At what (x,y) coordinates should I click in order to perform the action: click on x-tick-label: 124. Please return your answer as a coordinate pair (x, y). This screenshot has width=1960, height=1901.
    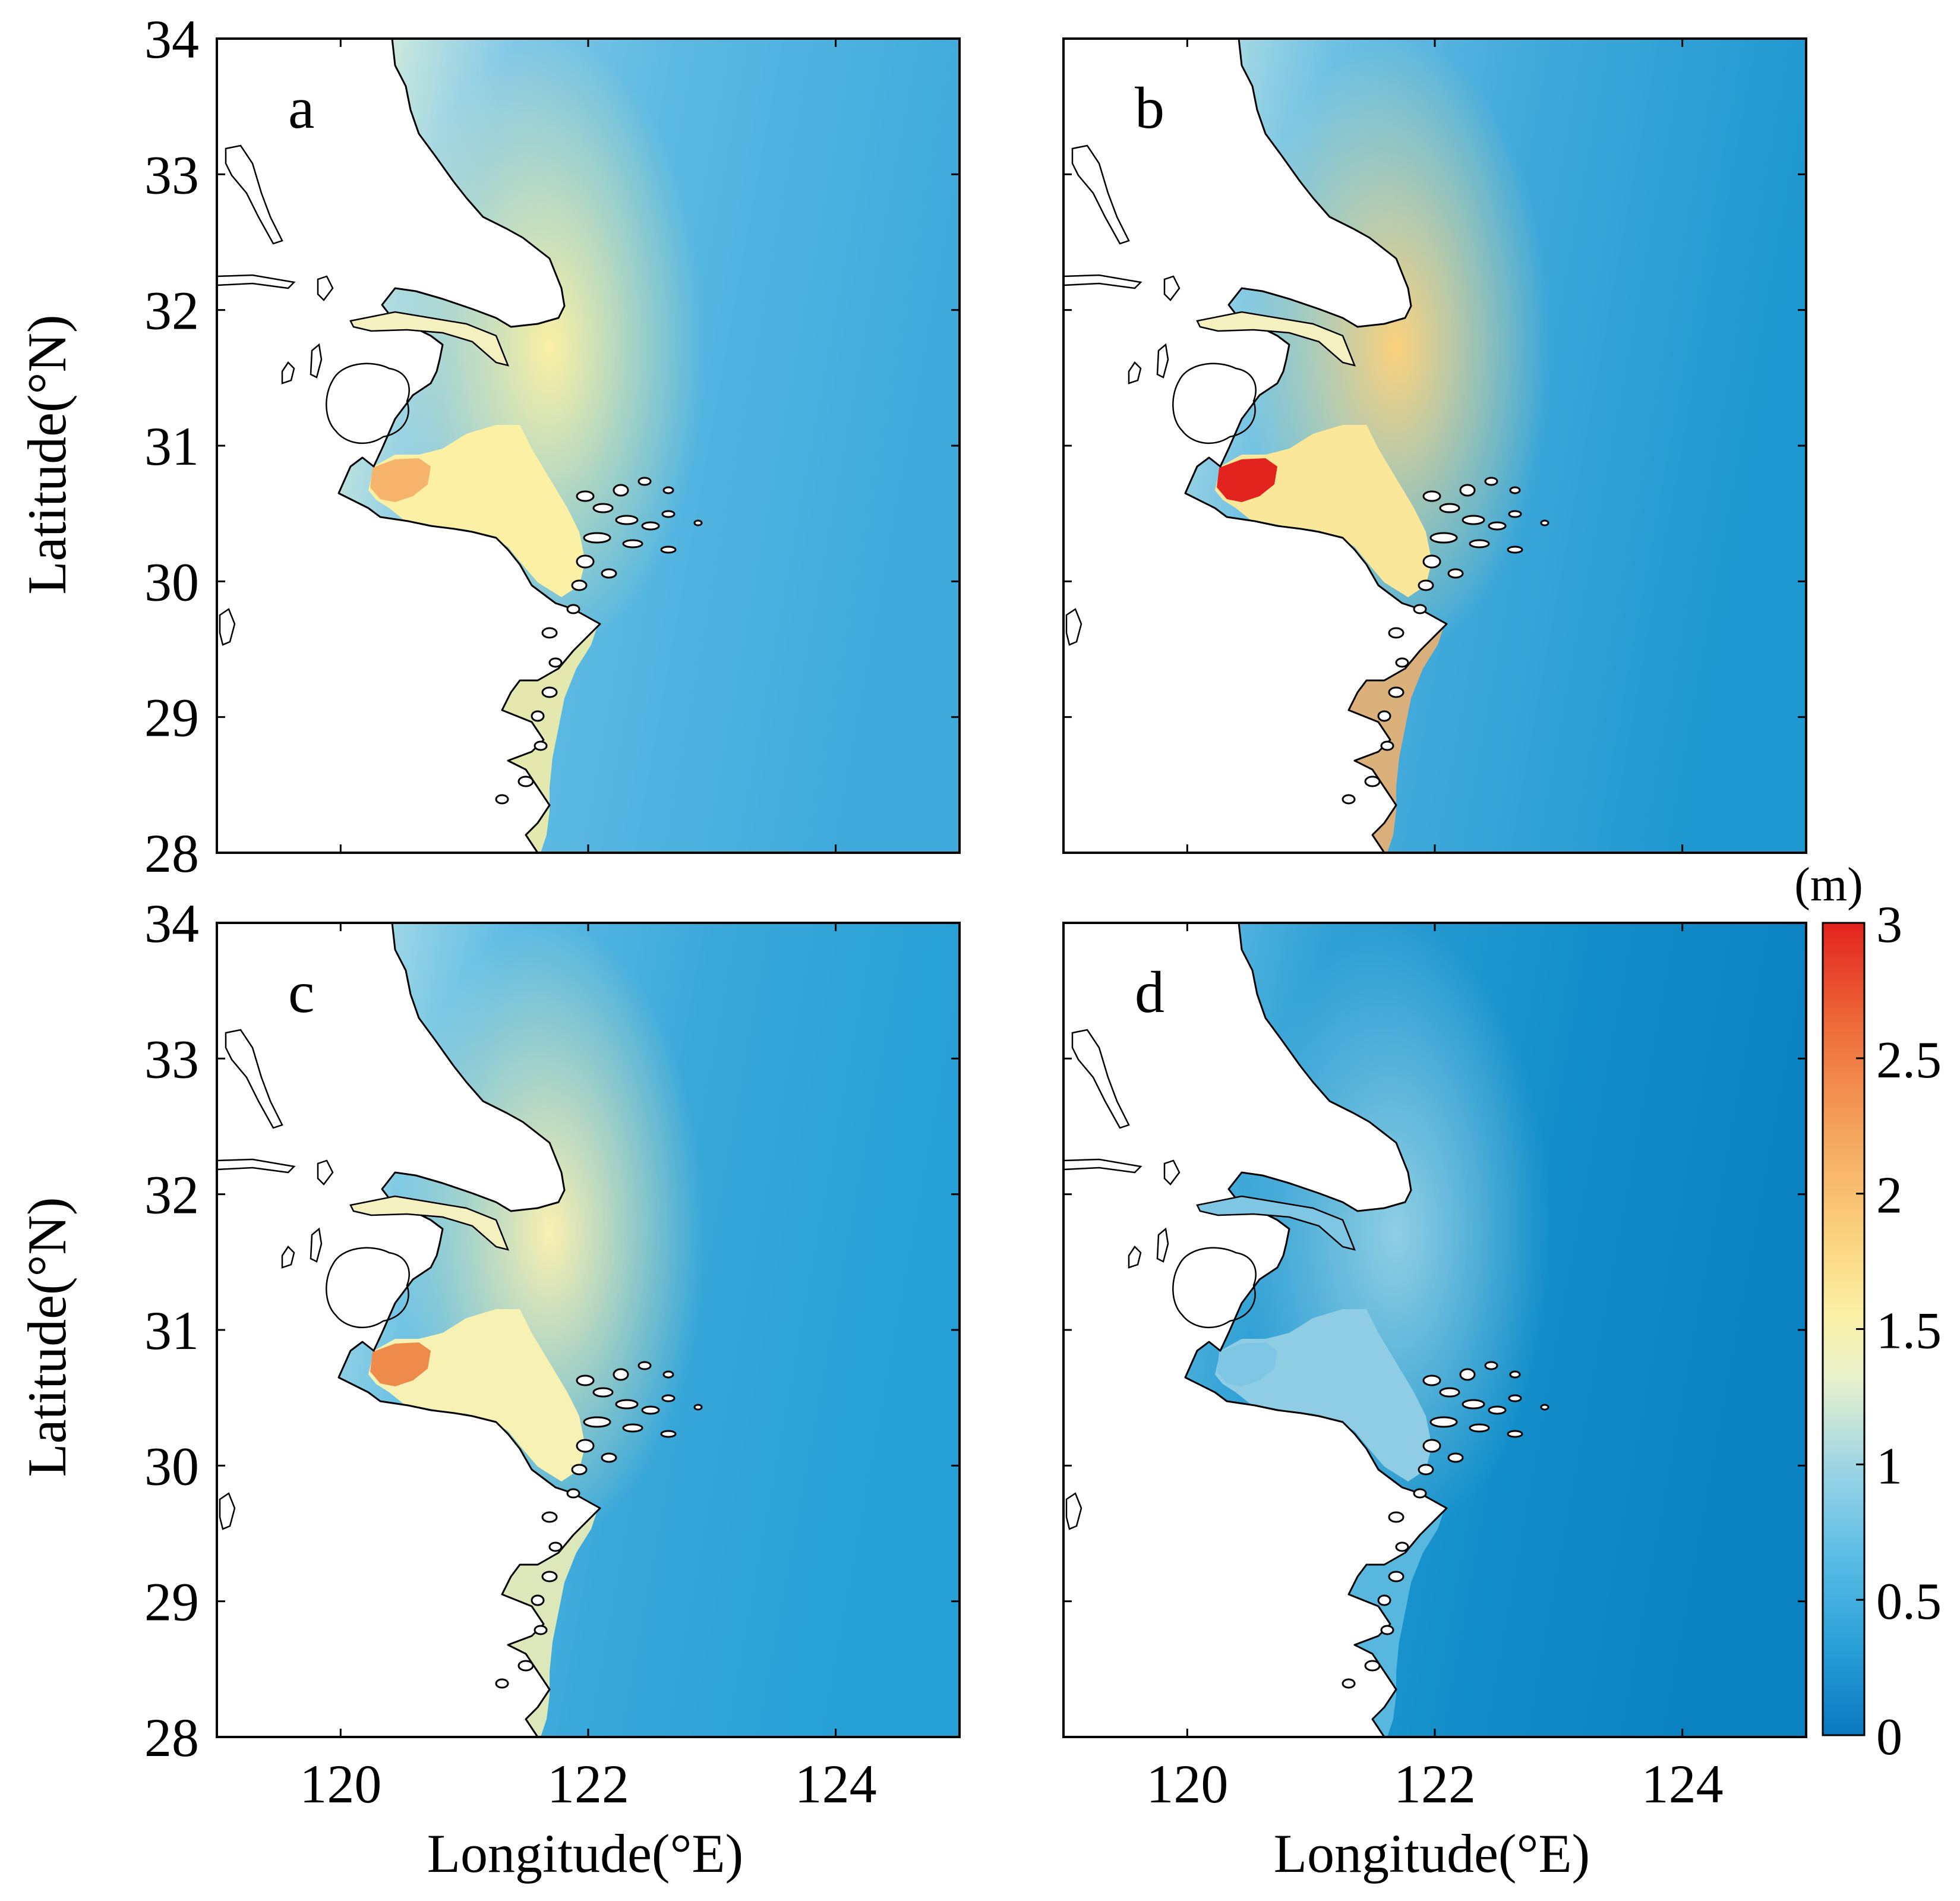
    Looking at the image, I should click on (1683, 1784).